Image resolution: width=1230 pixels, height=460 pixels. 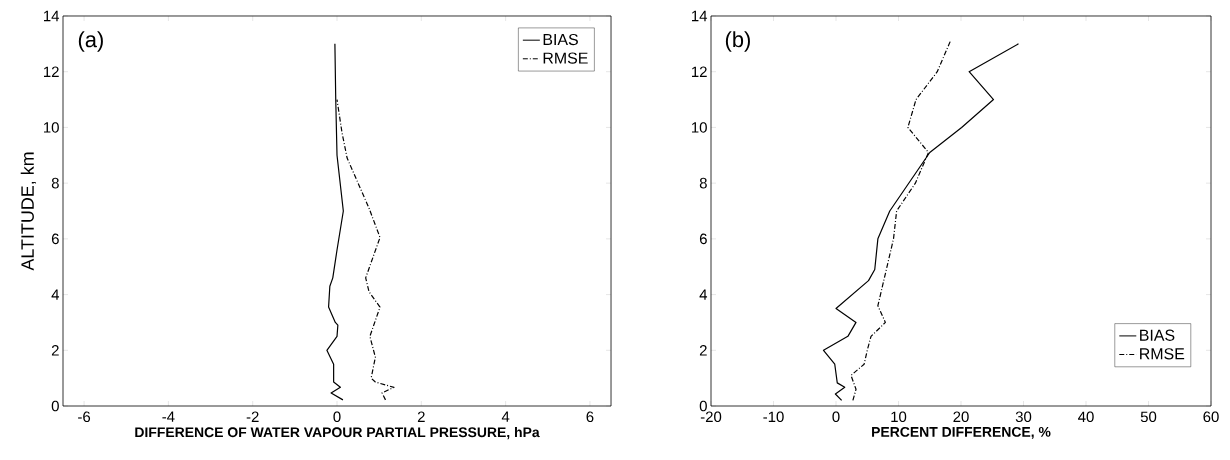 What do you see at coordinates (1211, 417) in the screenshot?
I see `x-tick-label: 60` at bounding box center [1211, 417].